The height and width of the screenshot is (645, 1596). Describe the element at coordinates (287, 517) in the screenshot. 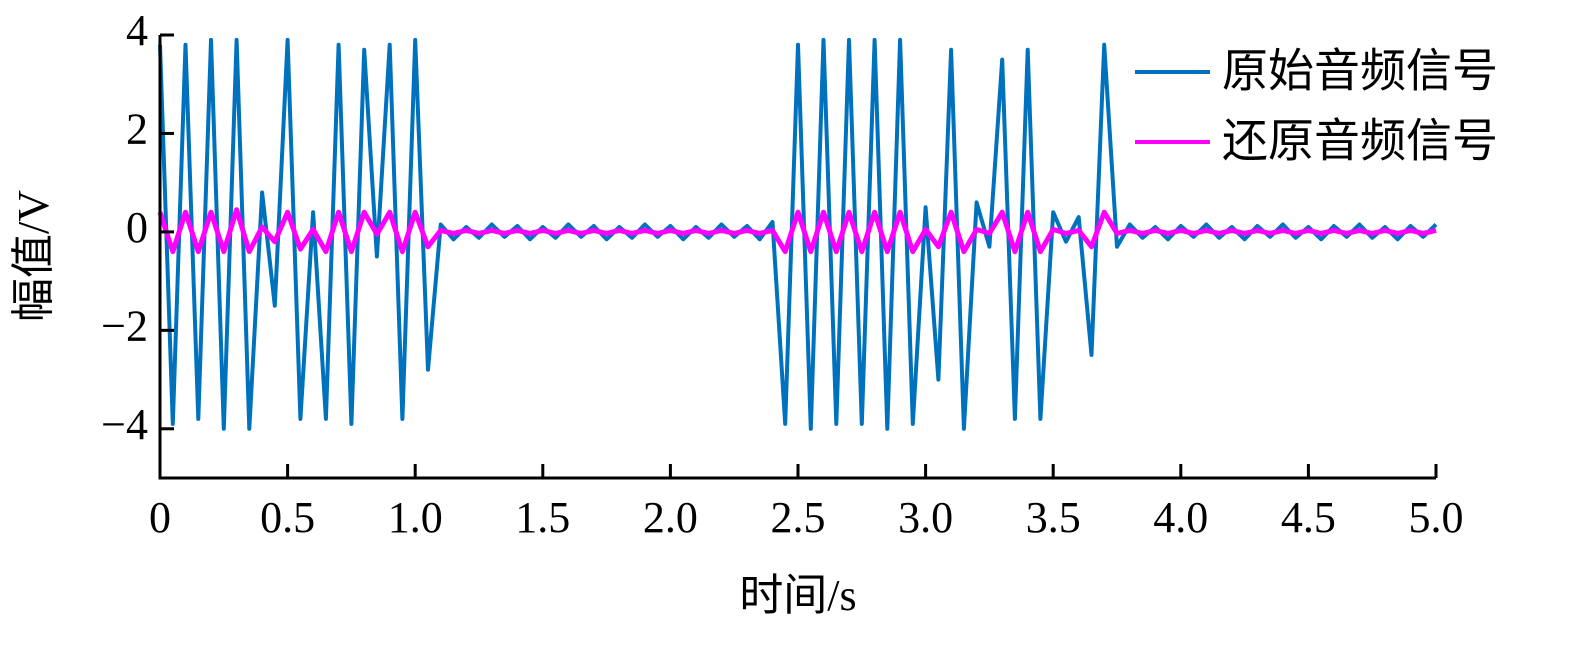

I see `x-tick-label: 0.5` at that location.